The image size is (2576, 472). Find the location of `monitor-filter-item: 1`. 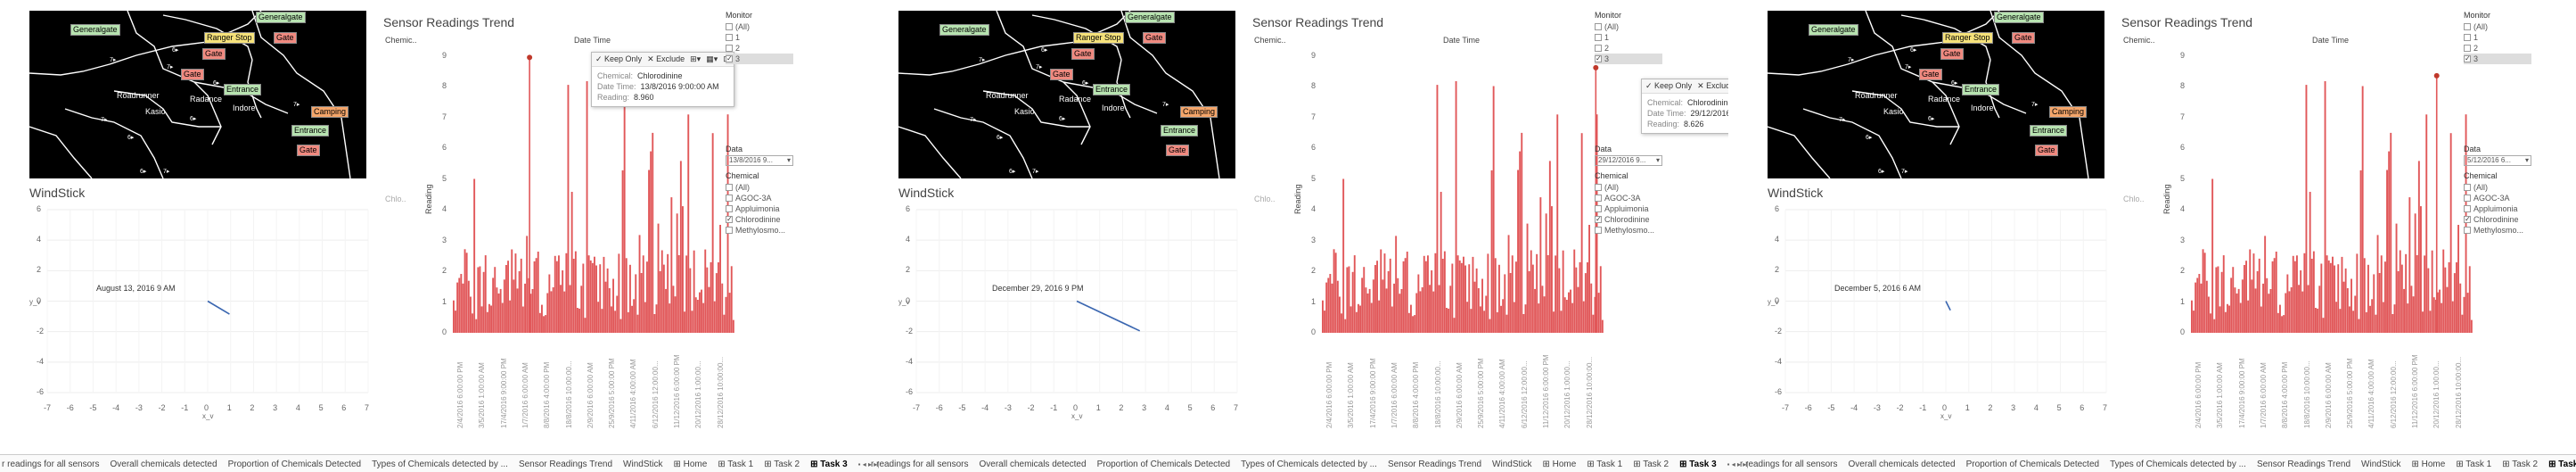

monitor-filter-item: 1 is located at coordinates (759, 37).